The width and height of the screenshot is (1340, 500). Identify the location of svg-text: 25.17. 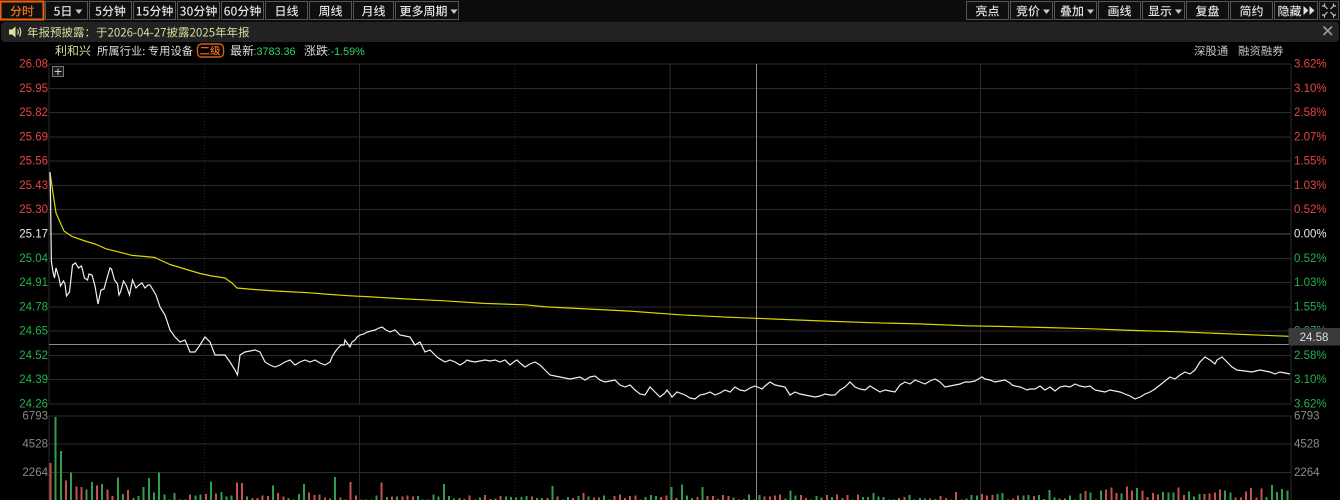
(33, 235).